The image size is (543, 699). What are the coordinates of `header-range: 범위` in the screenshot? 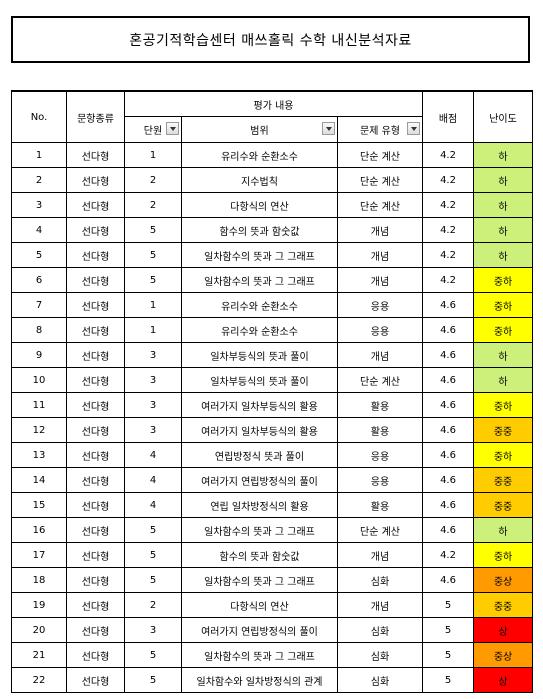 It's located at (259, 129).